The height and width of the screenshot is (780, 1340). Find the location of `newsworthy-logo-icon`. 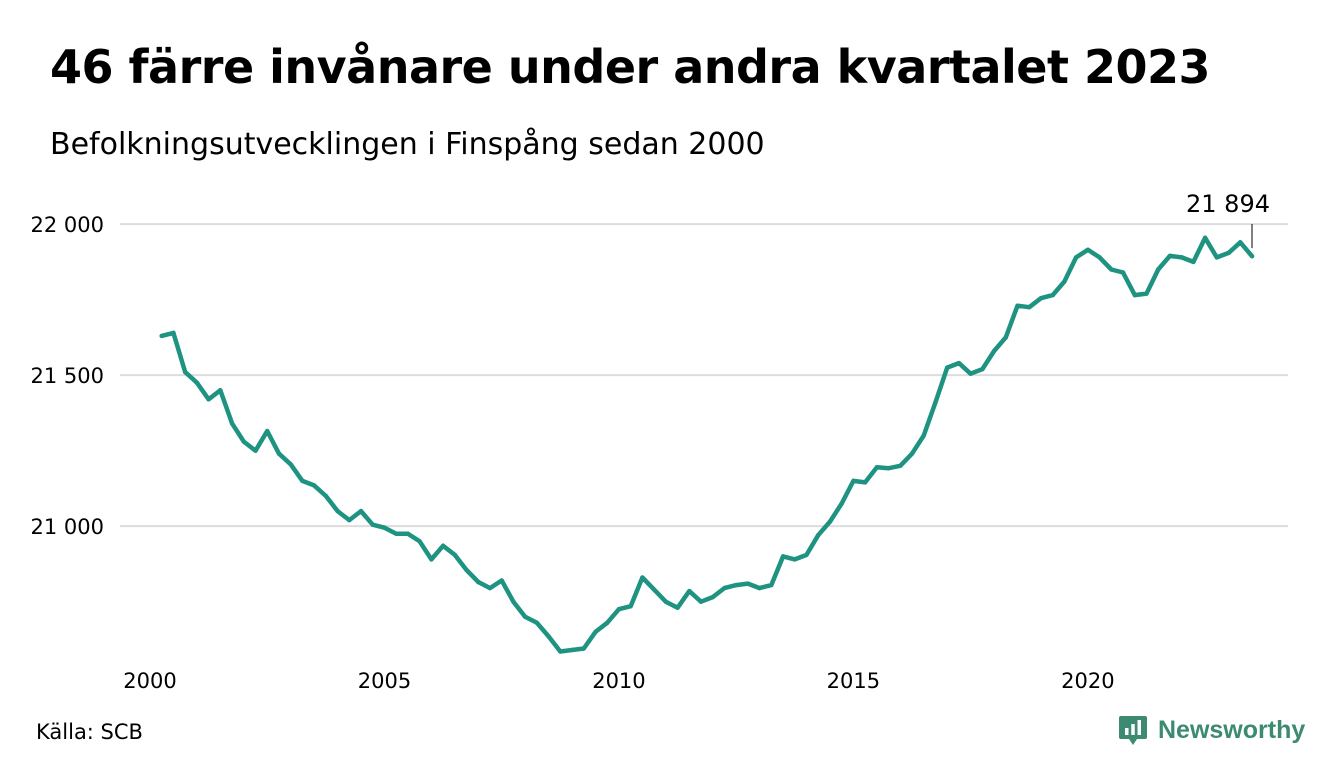

newsworthy-logo-icon is located at coordinates (1133, 730).